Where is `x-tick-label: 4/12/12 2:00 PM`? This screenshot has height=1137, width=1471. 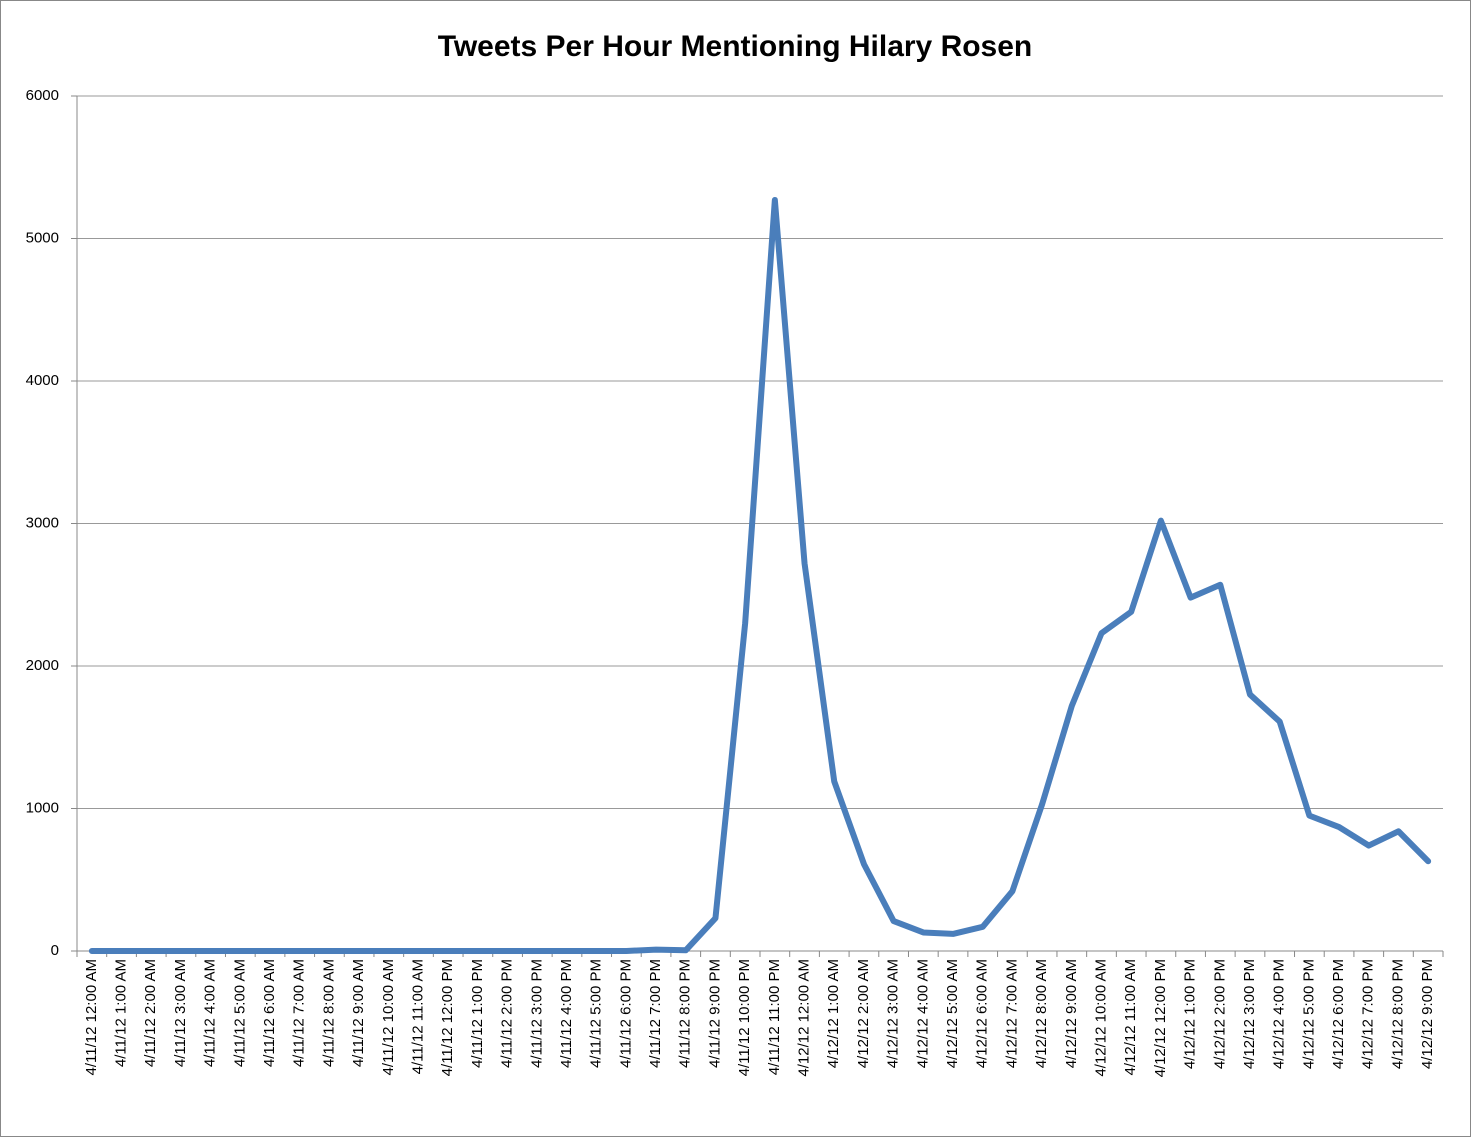
x-tick-label: 4/12/12 2:00 PM is located at coordinates (1219, 1014).